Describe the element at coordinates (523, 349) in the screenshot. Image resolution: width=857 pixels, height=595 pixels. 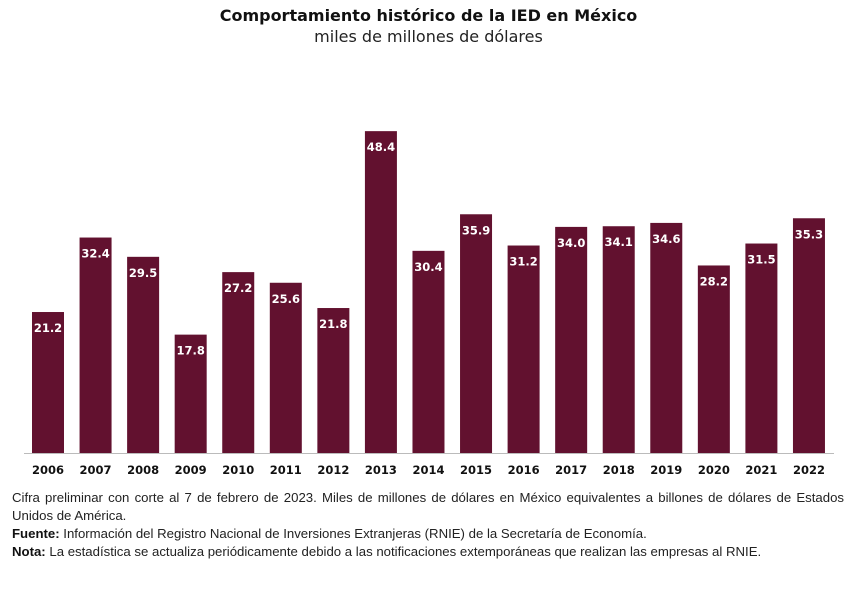
I see `bar-2016` at that location.